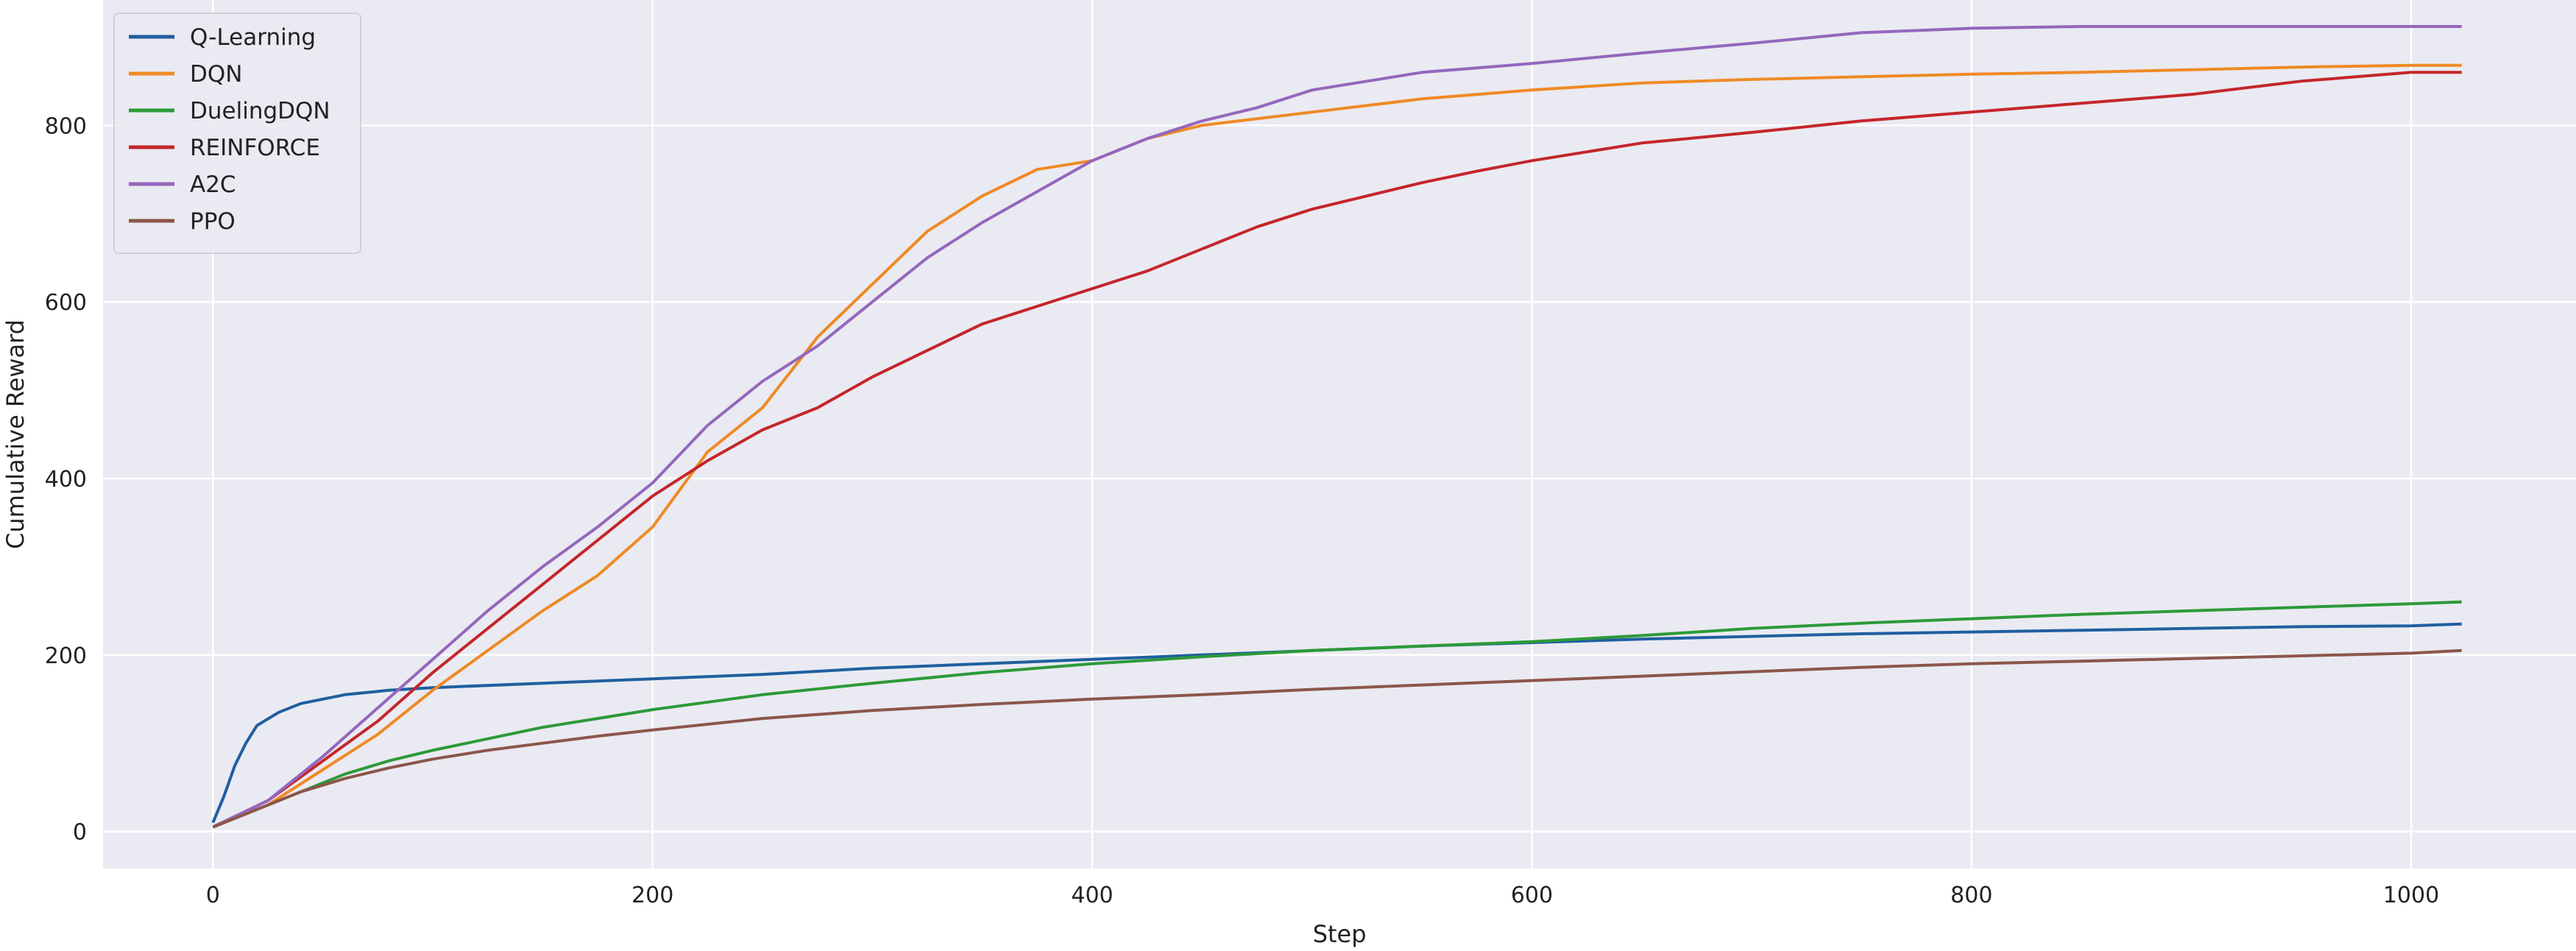  What do you see at coordinates (213, 185) in the screenshot?
I see `legend-label: A2C` at bounding box center [213, 185].